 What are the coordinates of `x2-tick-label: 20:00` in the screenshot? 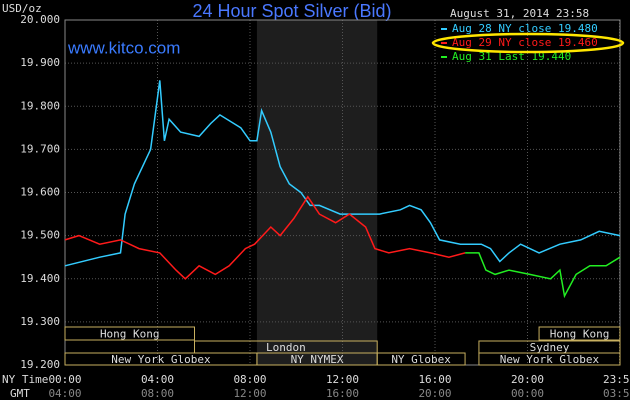 It's located at (434, 393).